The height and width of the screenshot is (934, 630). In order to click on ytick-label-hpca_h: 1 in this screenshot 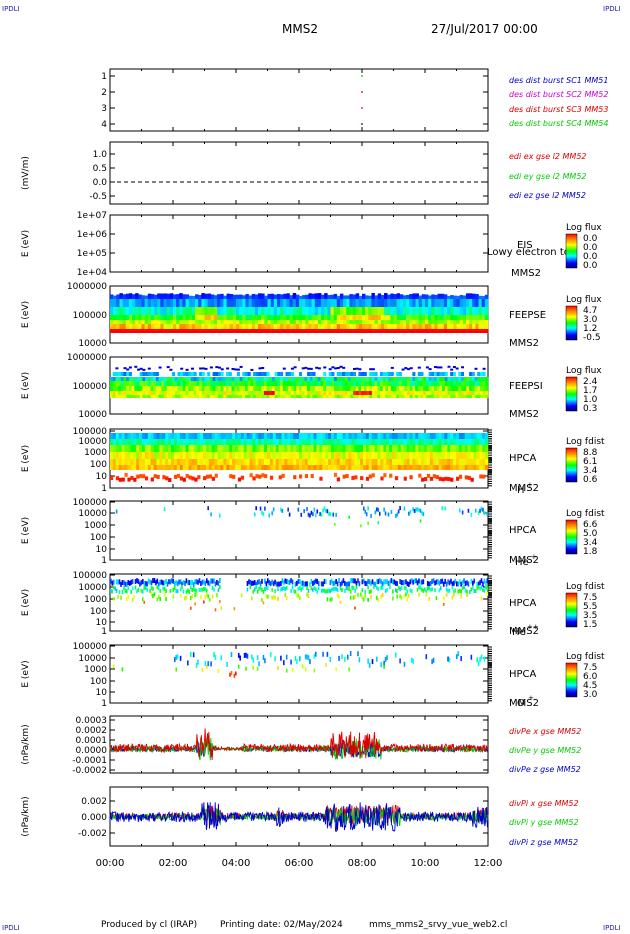, I will do `click(104, 489)`.